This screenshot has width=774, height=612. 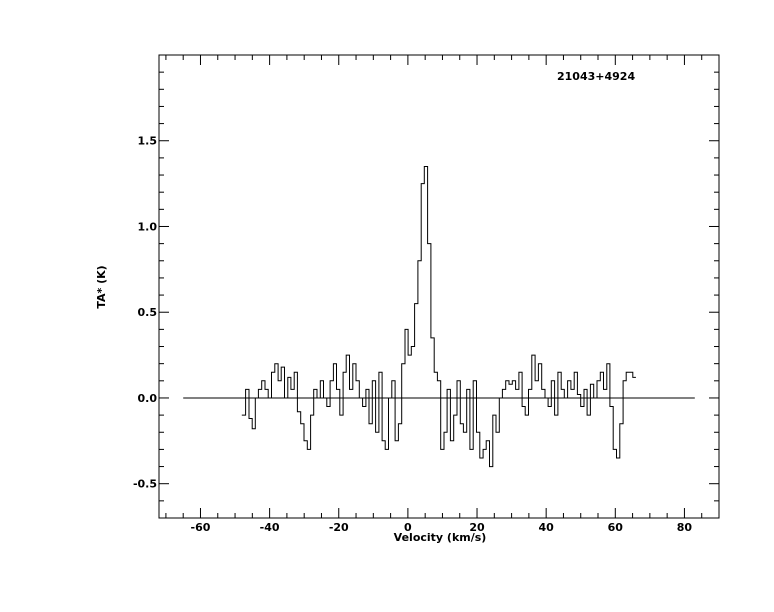 What do you see at coordinates (145, 484) in the screenshot?
I see `y-tick-label: -0.5` at bounding box center [145, 484].